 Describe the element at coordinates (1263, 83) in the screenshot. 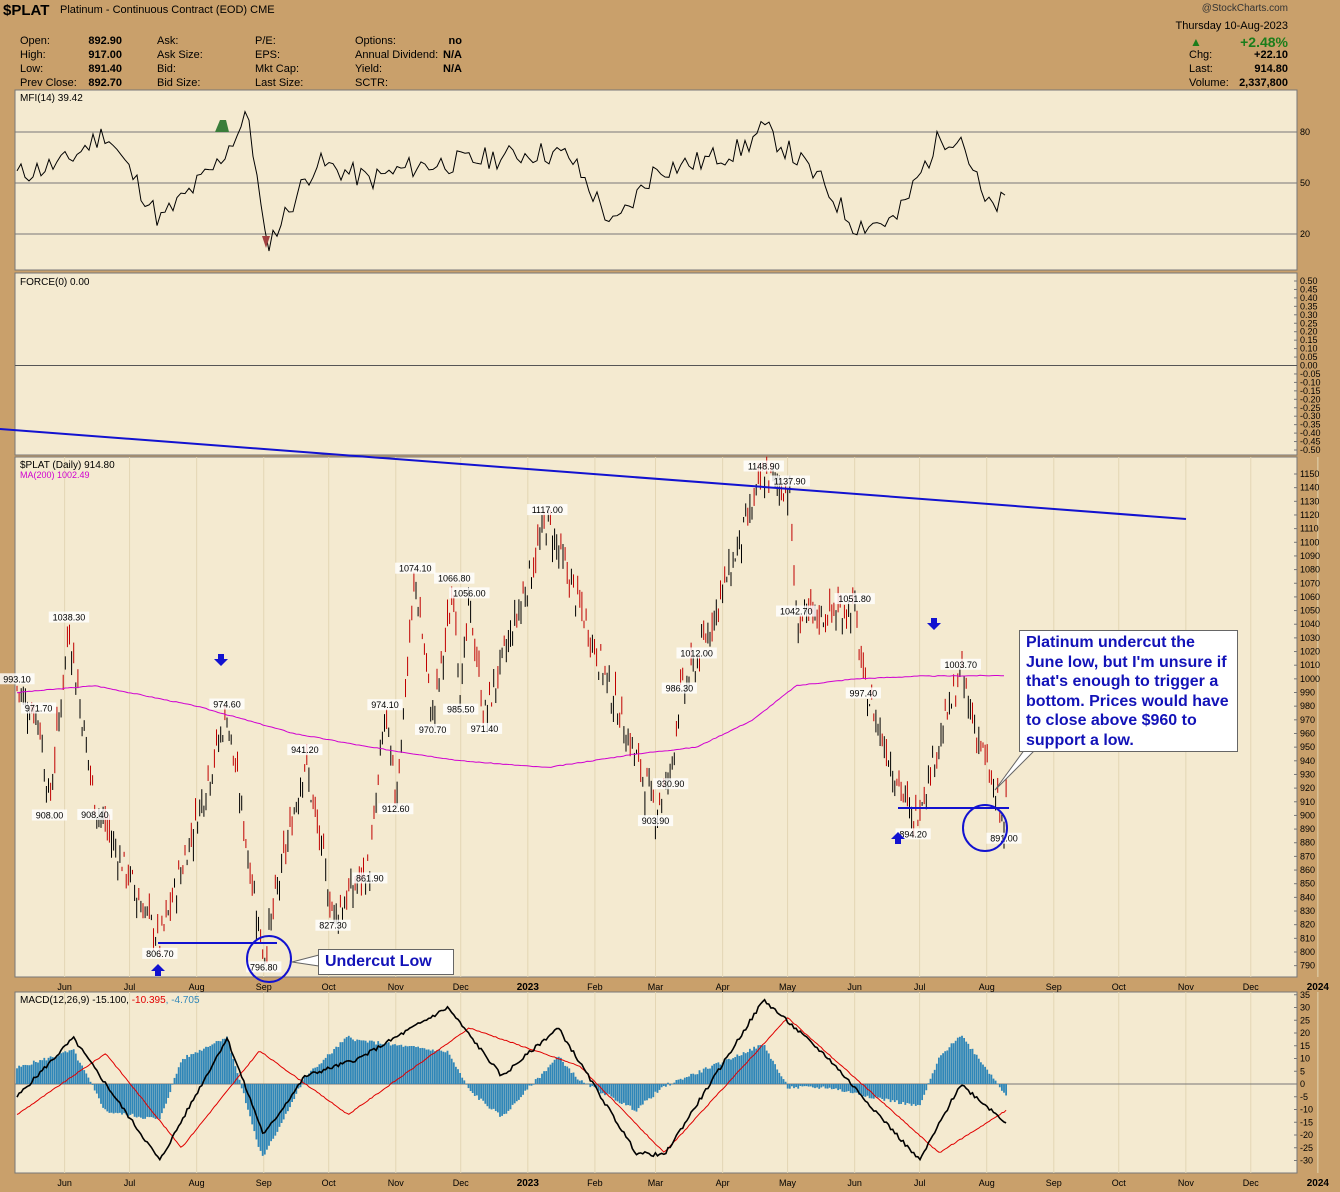

I see `volume-value: 2,337,800` at that location.